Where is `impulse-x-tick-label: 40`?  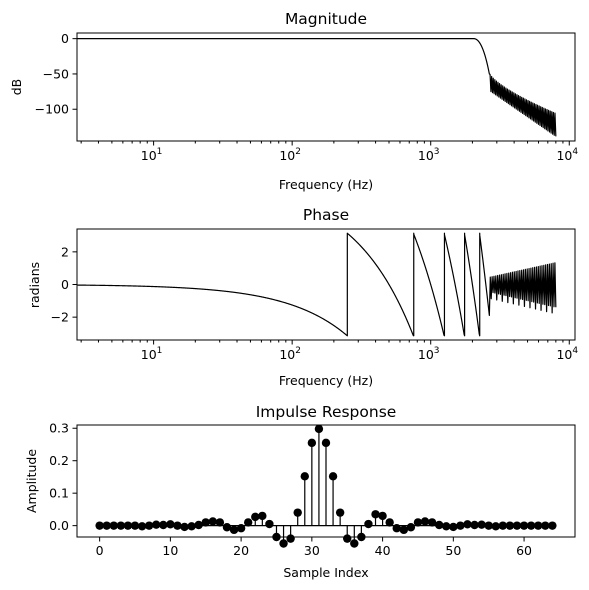
impulse-x-tick-label: 40 is located at coordinates (383, 550).